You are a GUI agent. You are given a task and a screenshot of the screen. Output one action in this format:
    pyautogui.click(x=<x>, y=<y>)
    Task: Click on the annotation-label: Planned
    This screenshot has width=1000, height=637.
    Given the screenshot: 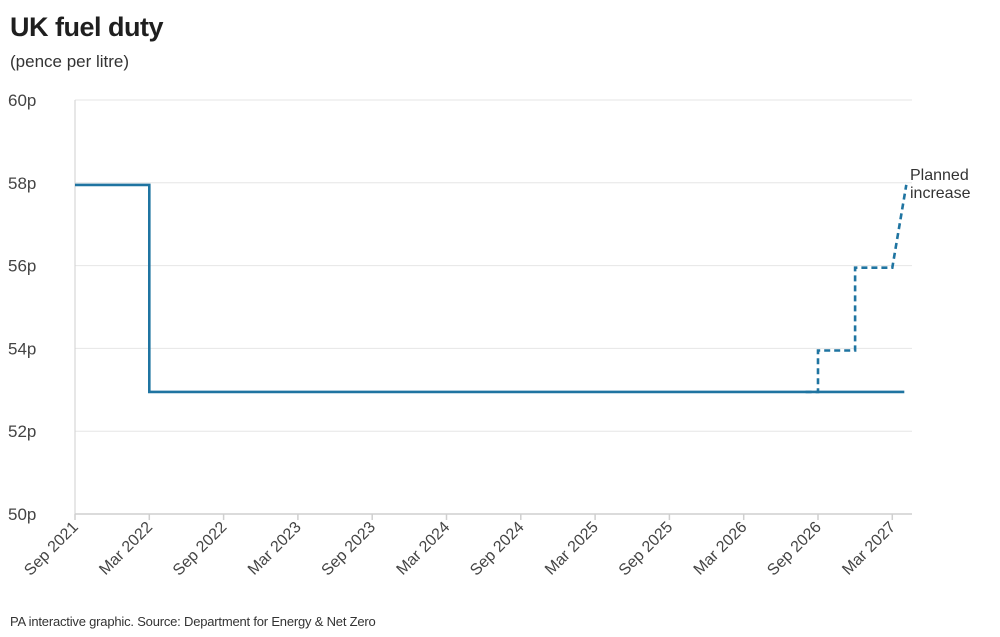 What is the action you would take?
    pyautogui.click(x=939, y=175)
    